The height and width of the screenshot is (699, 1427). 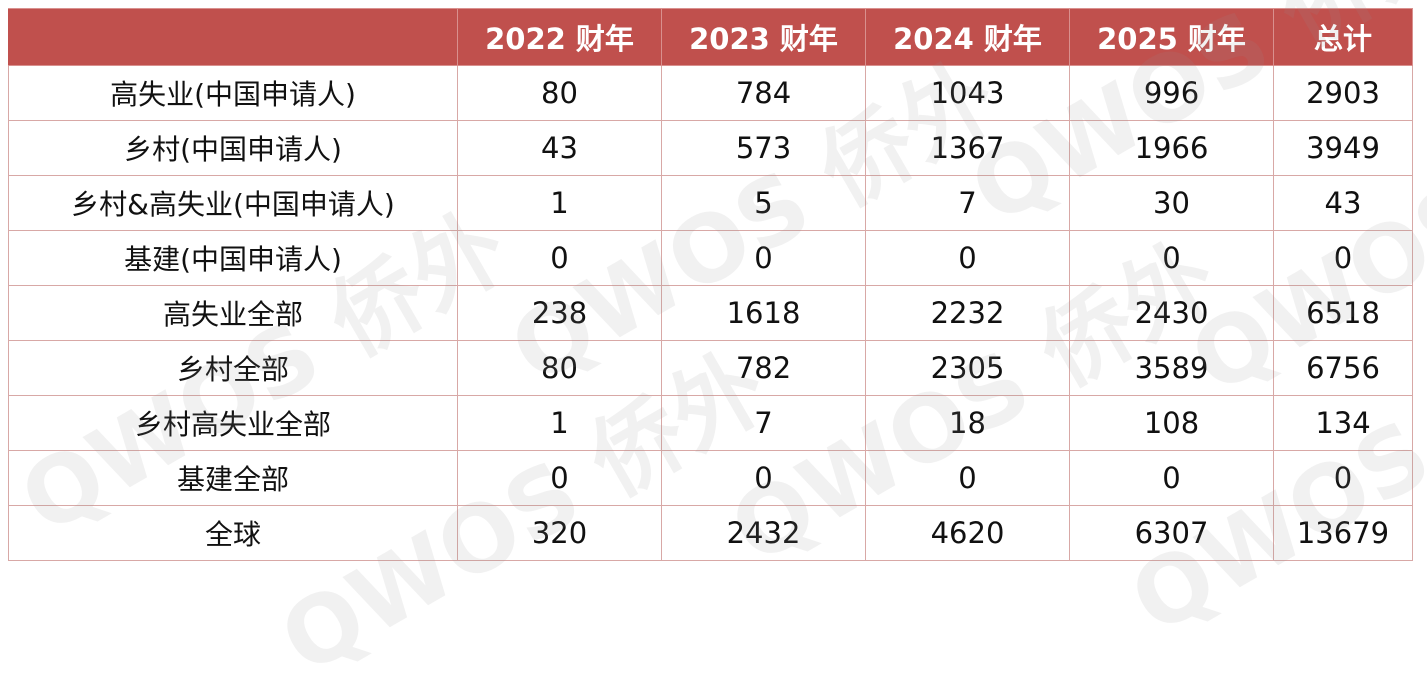 I want to click on table-cell: 18, so click(x=967, y=423).